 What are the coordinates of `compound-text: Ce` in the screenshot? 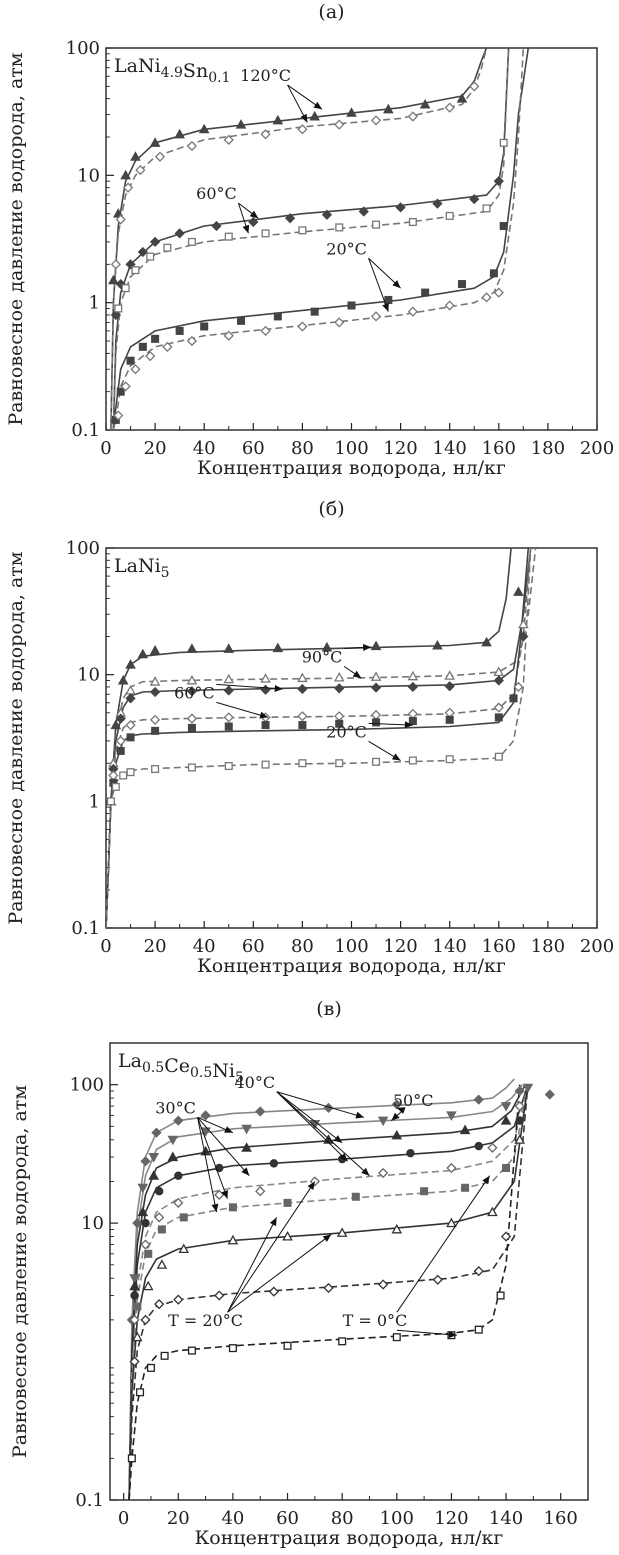 It's located at (177, 1066).